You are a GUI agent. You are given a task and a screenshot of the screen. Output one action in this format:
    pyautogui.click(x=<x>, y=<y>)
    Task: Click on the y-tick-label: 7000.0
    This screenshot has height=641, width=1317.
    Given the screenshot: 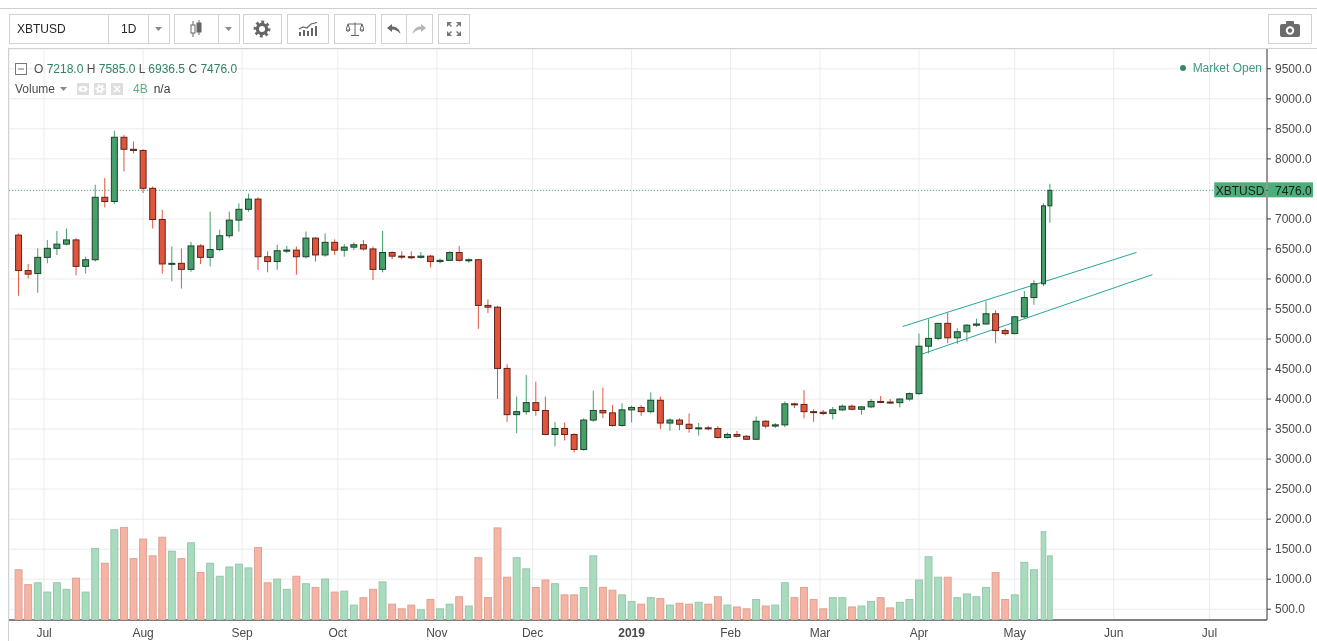 What is the action you would take?
    pyautogui.click(x=1294, y=219)
    